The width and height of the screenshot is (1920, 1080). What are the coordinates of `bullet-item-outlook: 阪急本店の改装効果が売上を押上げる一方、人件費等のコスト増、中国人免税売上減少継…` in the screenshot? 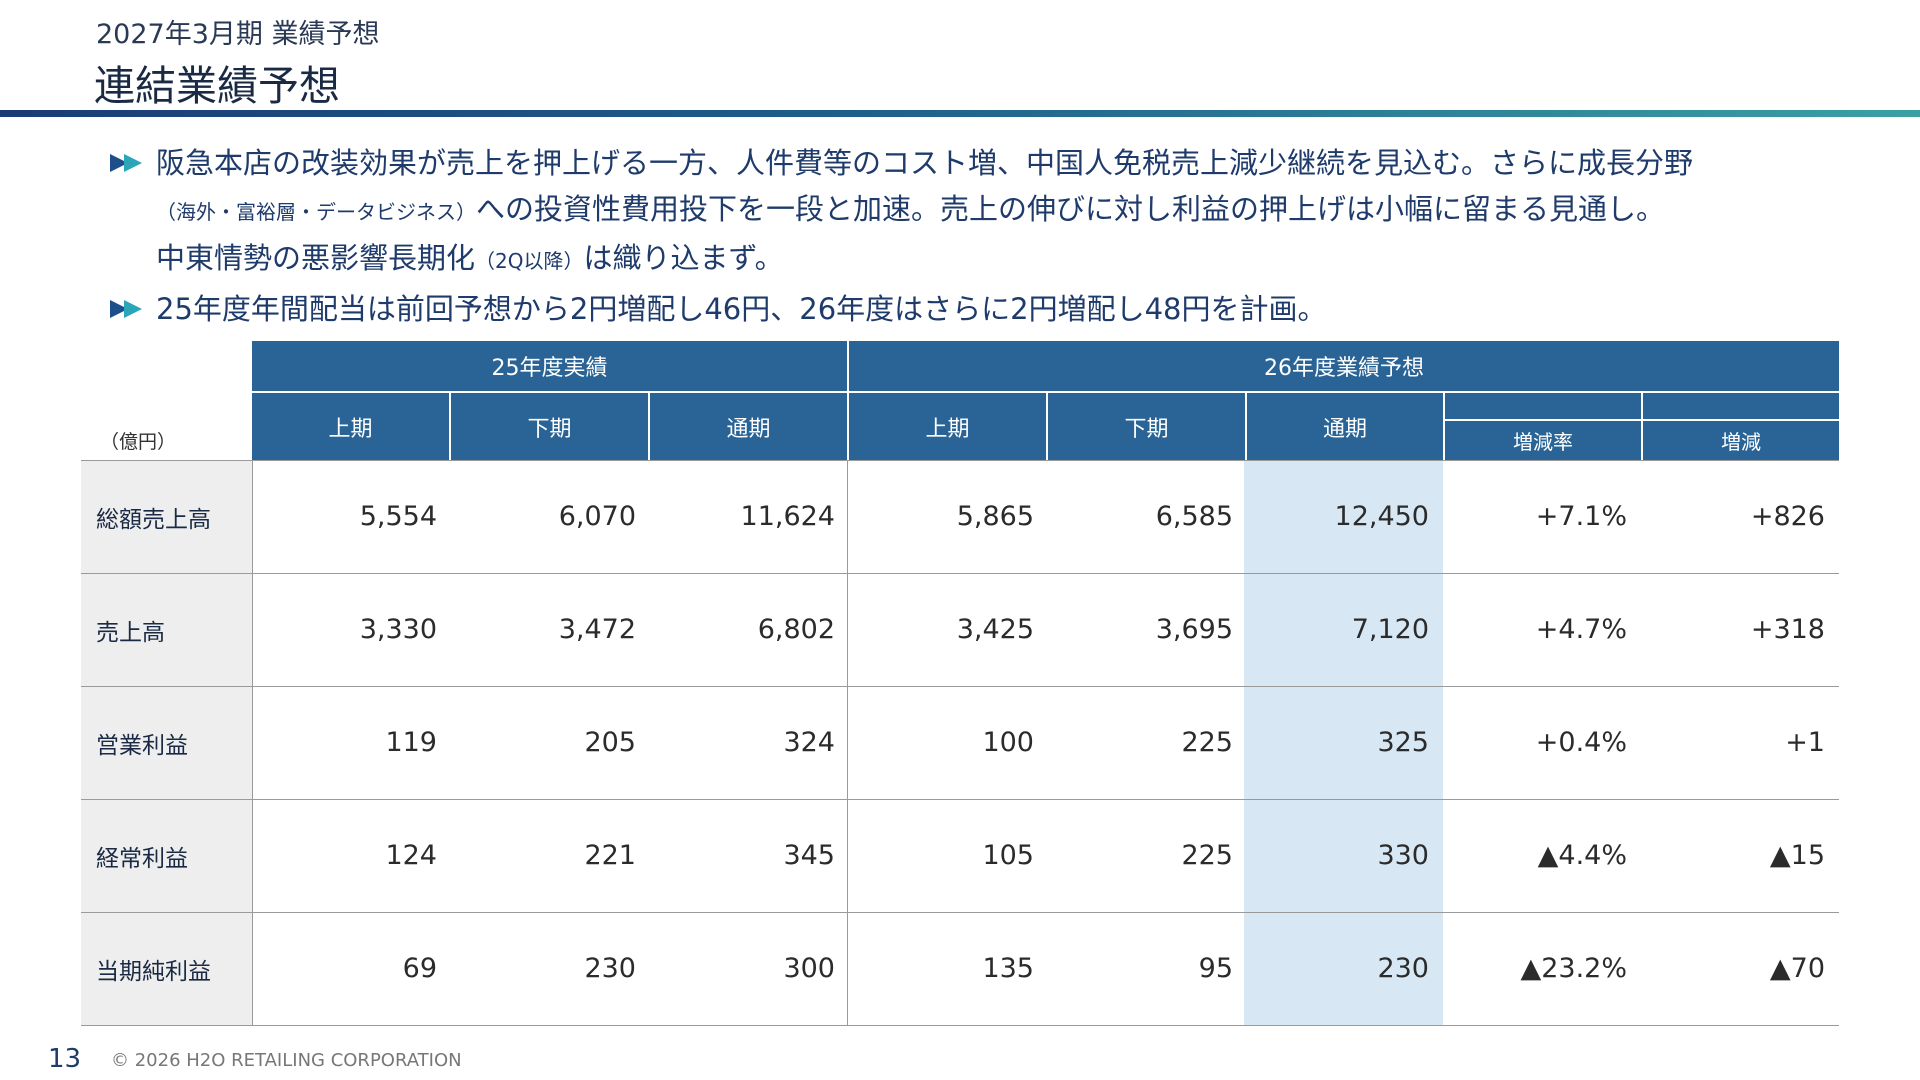 It's located at (1000, 212).